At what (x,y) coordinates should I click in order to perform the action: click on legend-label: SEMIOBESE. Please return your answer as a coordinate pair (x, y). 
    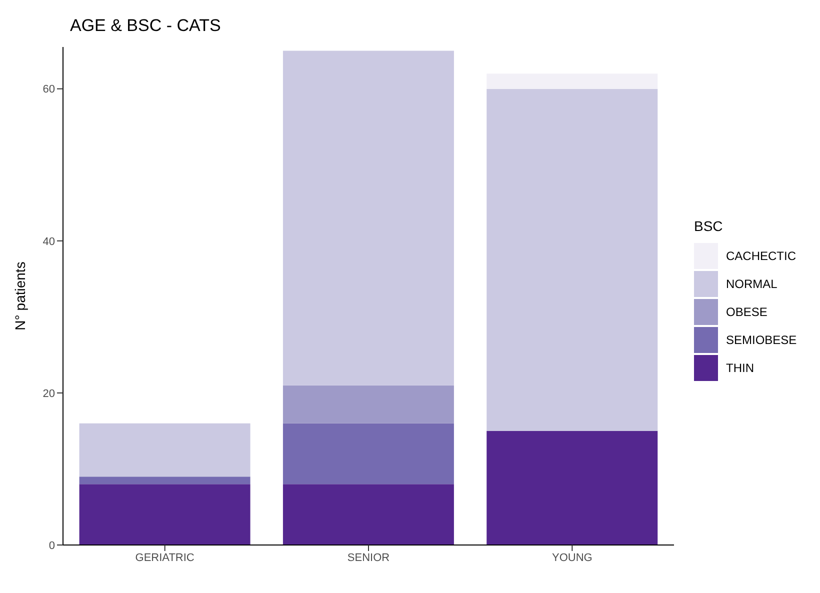
    Looking at the image, I should click on (761, 340).